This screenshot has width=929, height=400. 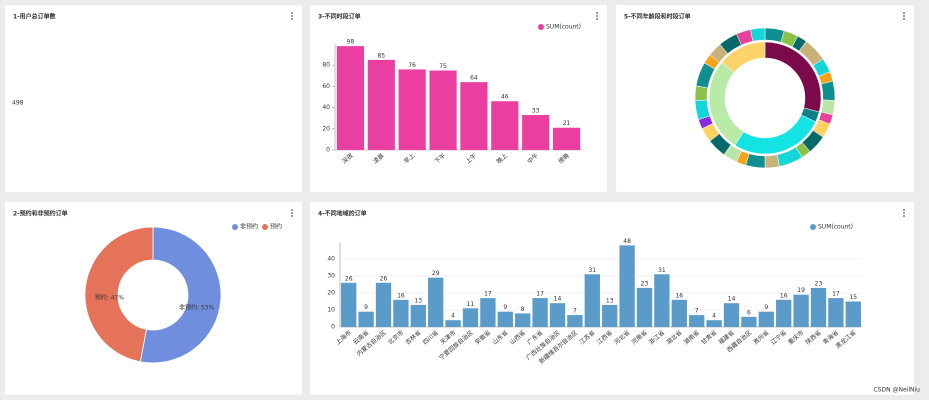 What do you see at coordinates (326, 86) in the screenshot?
I see `y-tick-label: 60` at bounding box center [326, 86].